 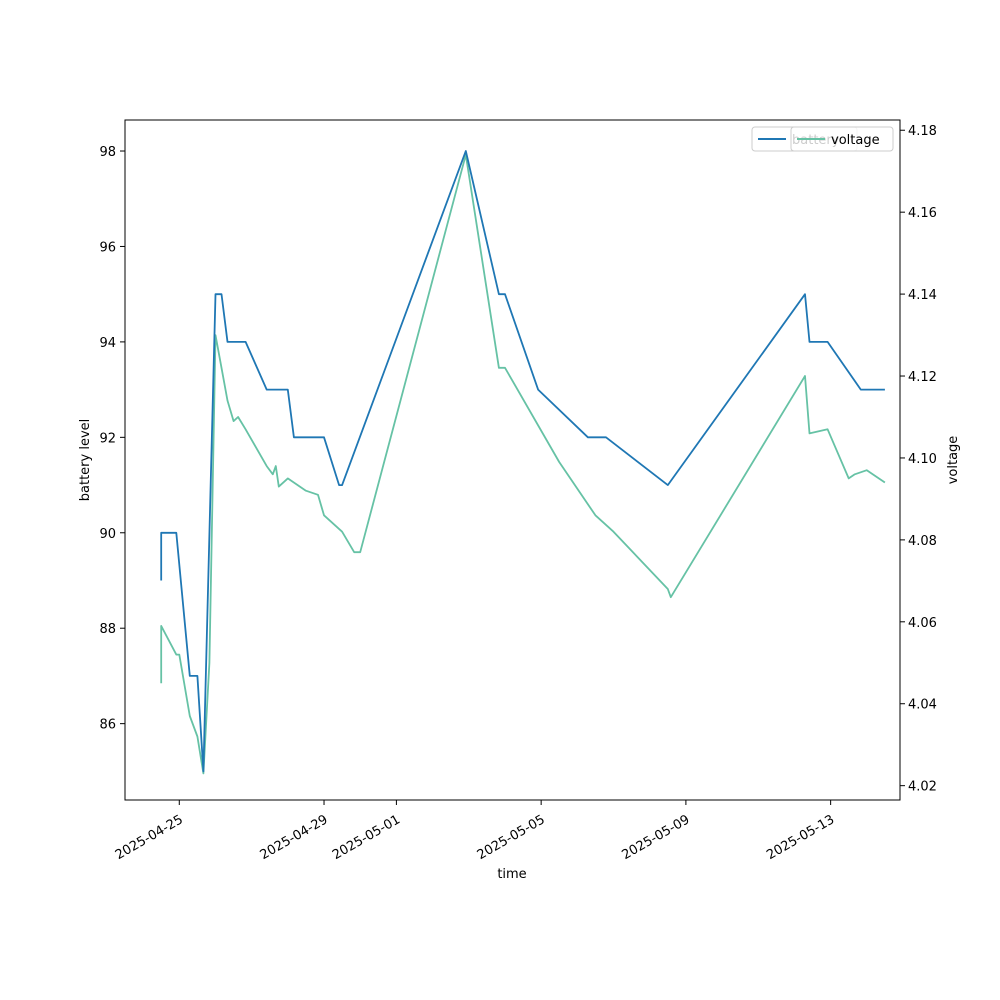 What do you see at coordinates (107, 343) in the screenshot?
I see `y-left-tick-label: 94` at bounding box center [107, 343].